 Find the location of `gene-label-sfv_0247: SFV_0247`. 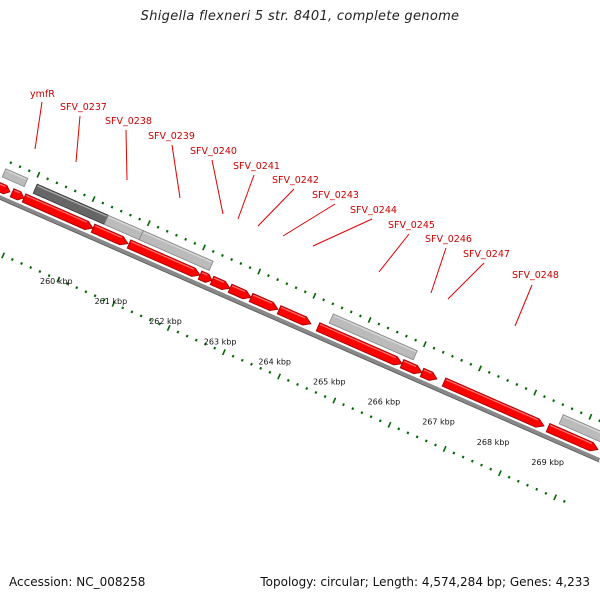

gene-label-sfv_0247: SFV_0247 is located at coordinates (486, 254).